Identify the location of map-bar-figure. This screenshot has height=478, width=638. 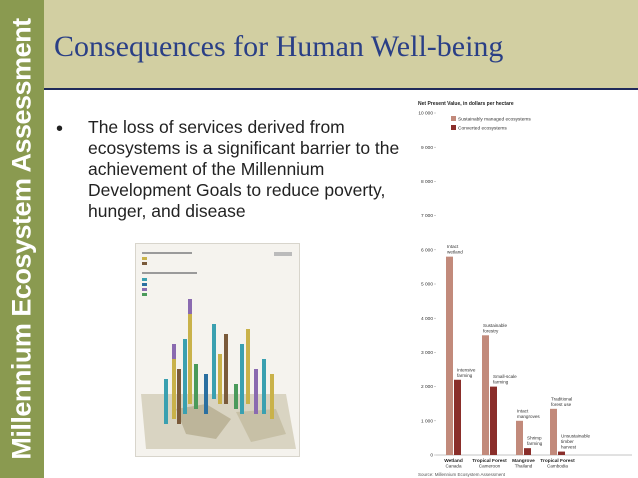
(217, 350).